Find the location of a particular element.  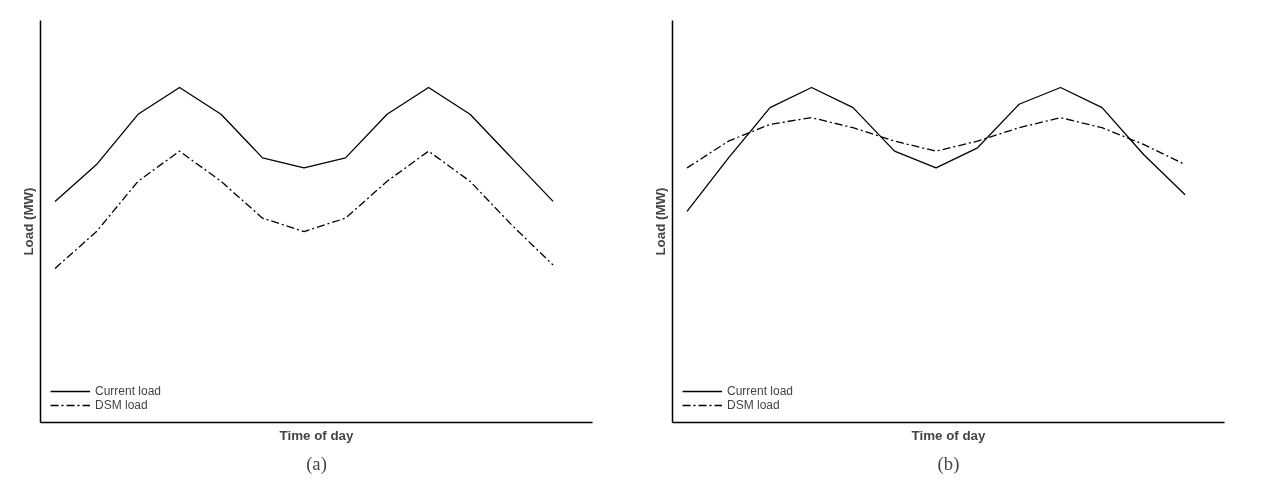

text: (b) is located at coordinates (948, 463).